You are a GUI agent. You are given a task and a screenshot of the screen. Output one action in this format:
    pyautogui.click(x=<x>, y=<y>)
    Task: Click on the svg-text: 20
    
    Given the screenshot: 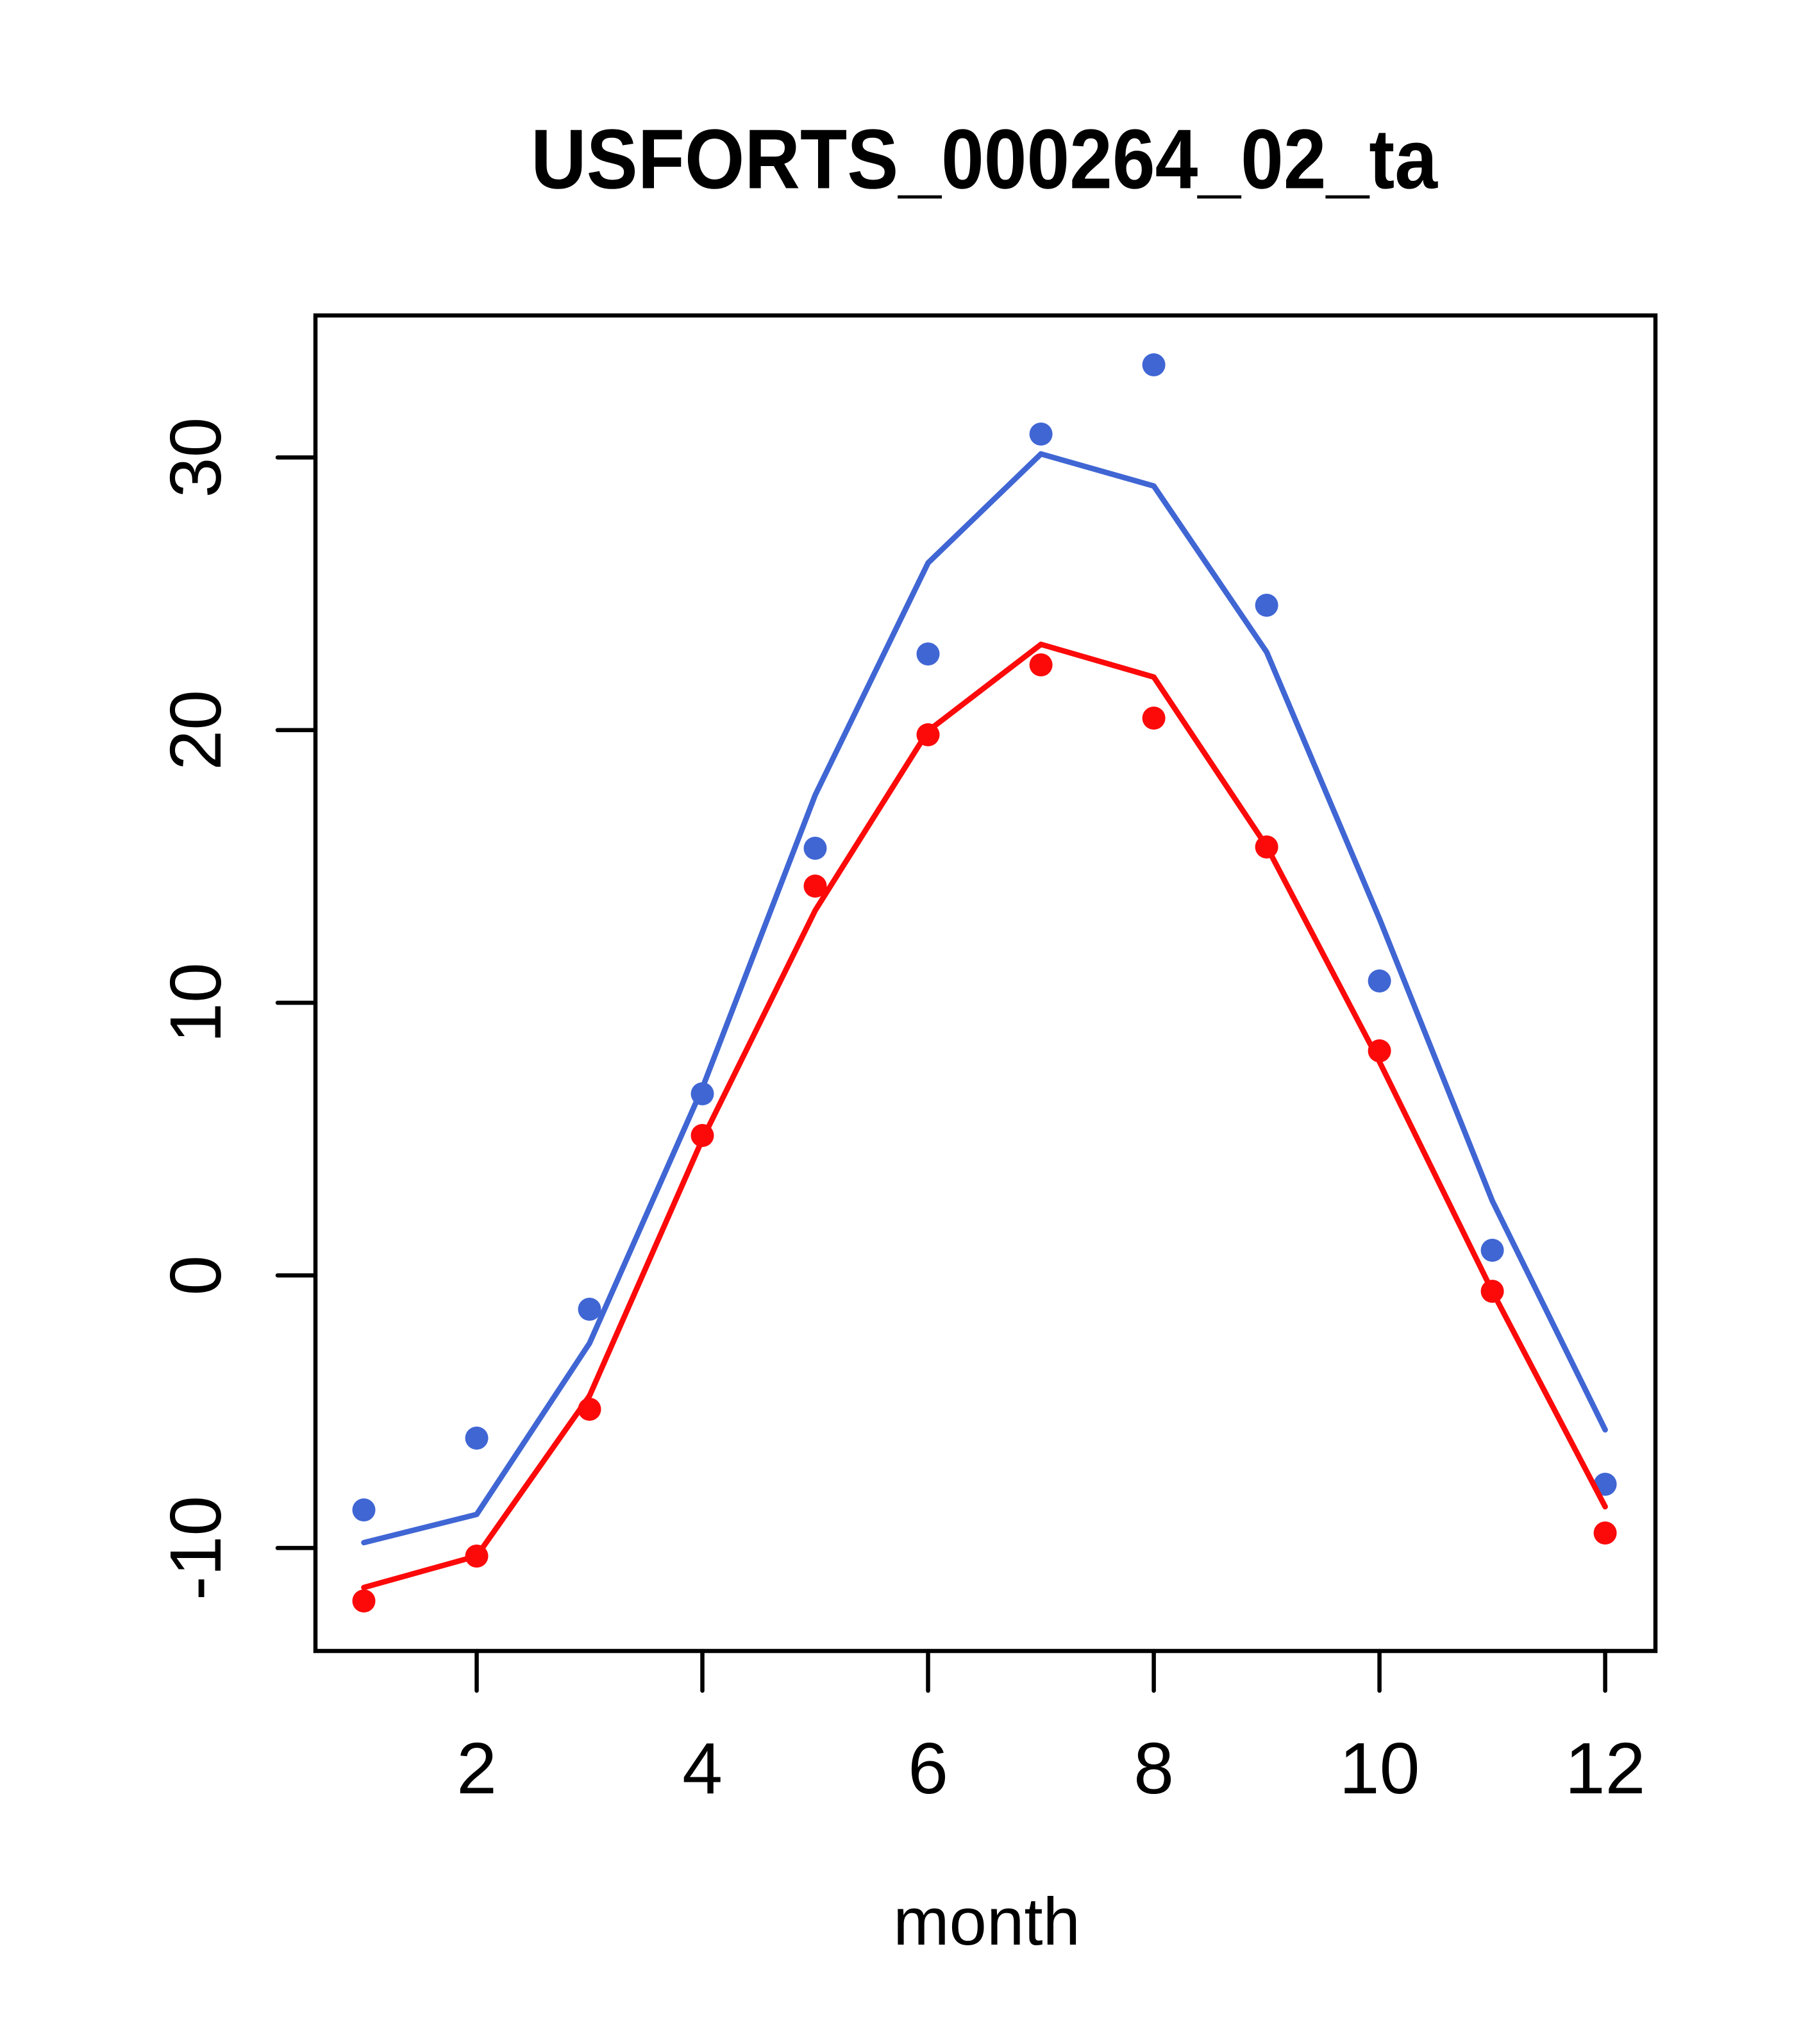 What is the action you would take?
    pyautogui.click(x=196, y=731)
    